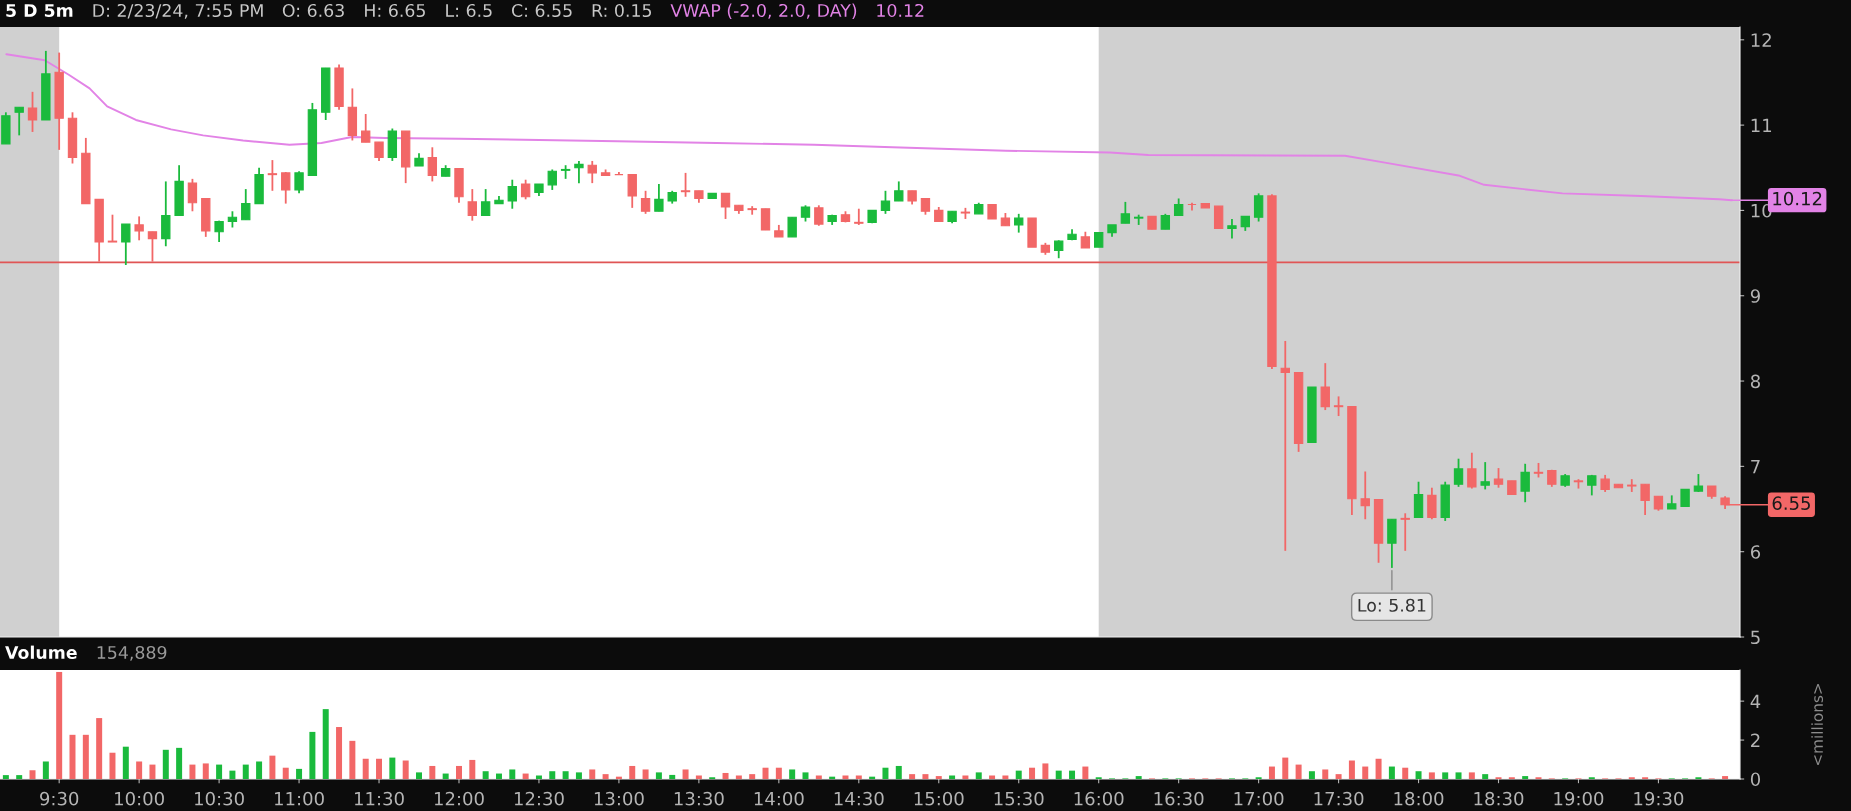 This screenshot has height=811, width=1851. Describe the element at coordinates (1659, 798) in the screenshot. I see `x-tick-label: 19:30` at that location.